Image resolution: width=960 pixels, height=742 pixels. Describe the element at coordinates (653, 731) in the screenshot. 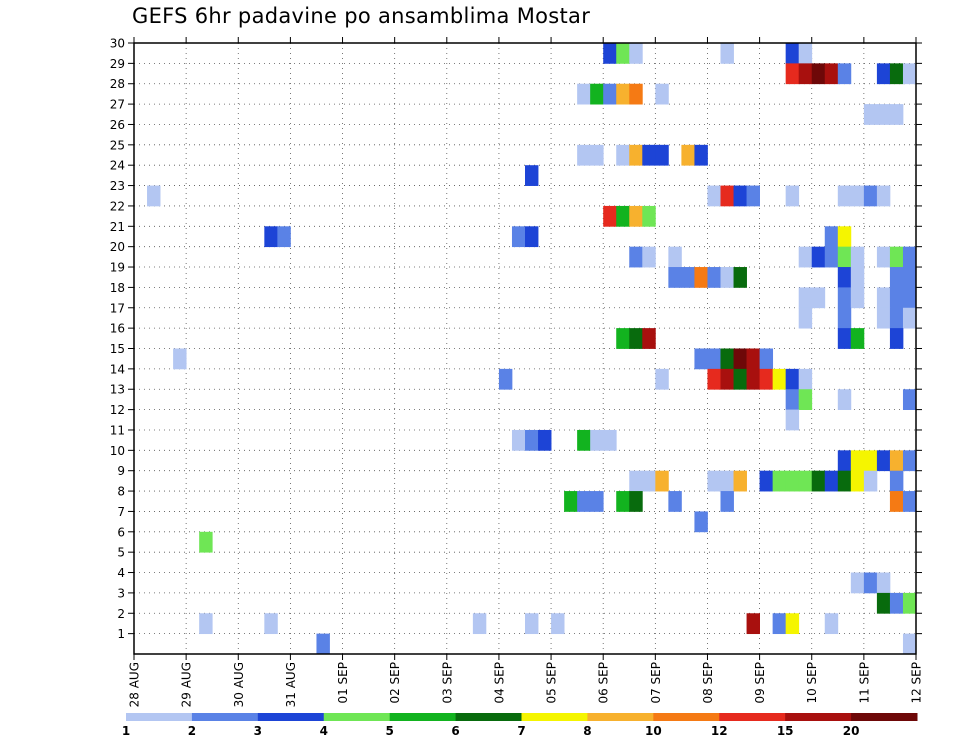

I see `colorbar-label: 10` at that location.